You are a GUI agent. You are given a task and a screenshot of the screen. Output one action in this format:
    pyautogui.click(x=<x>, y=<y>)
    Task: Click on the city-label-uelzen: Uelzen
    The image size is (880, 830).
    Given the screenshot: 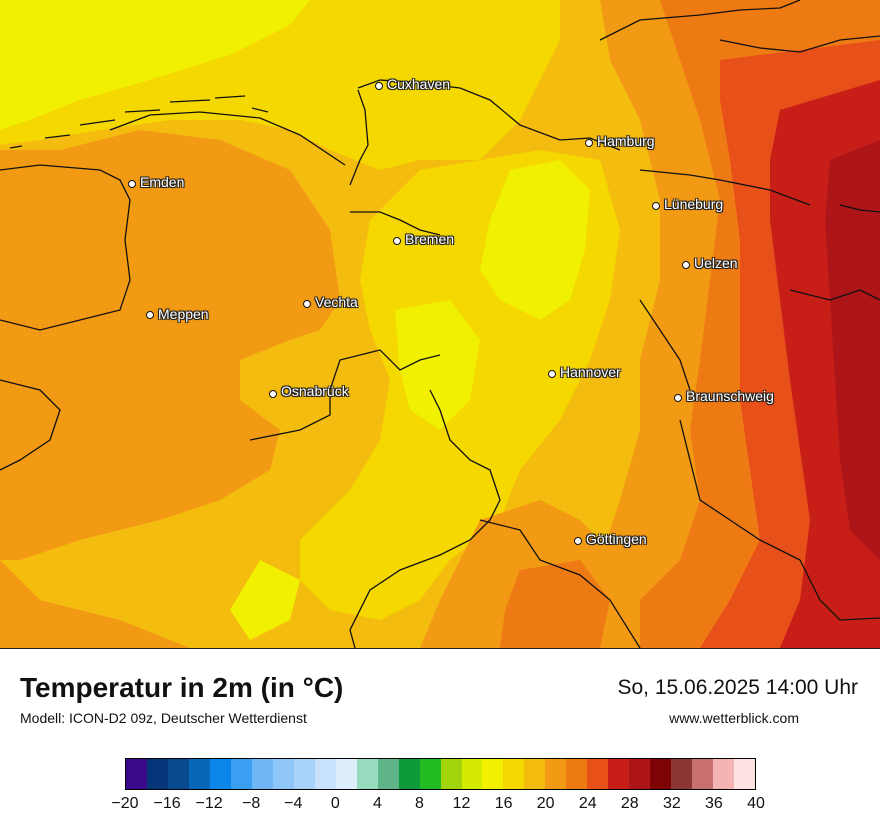 What is the action you would take?
    pyautogui.click(x=716, y=263)
    